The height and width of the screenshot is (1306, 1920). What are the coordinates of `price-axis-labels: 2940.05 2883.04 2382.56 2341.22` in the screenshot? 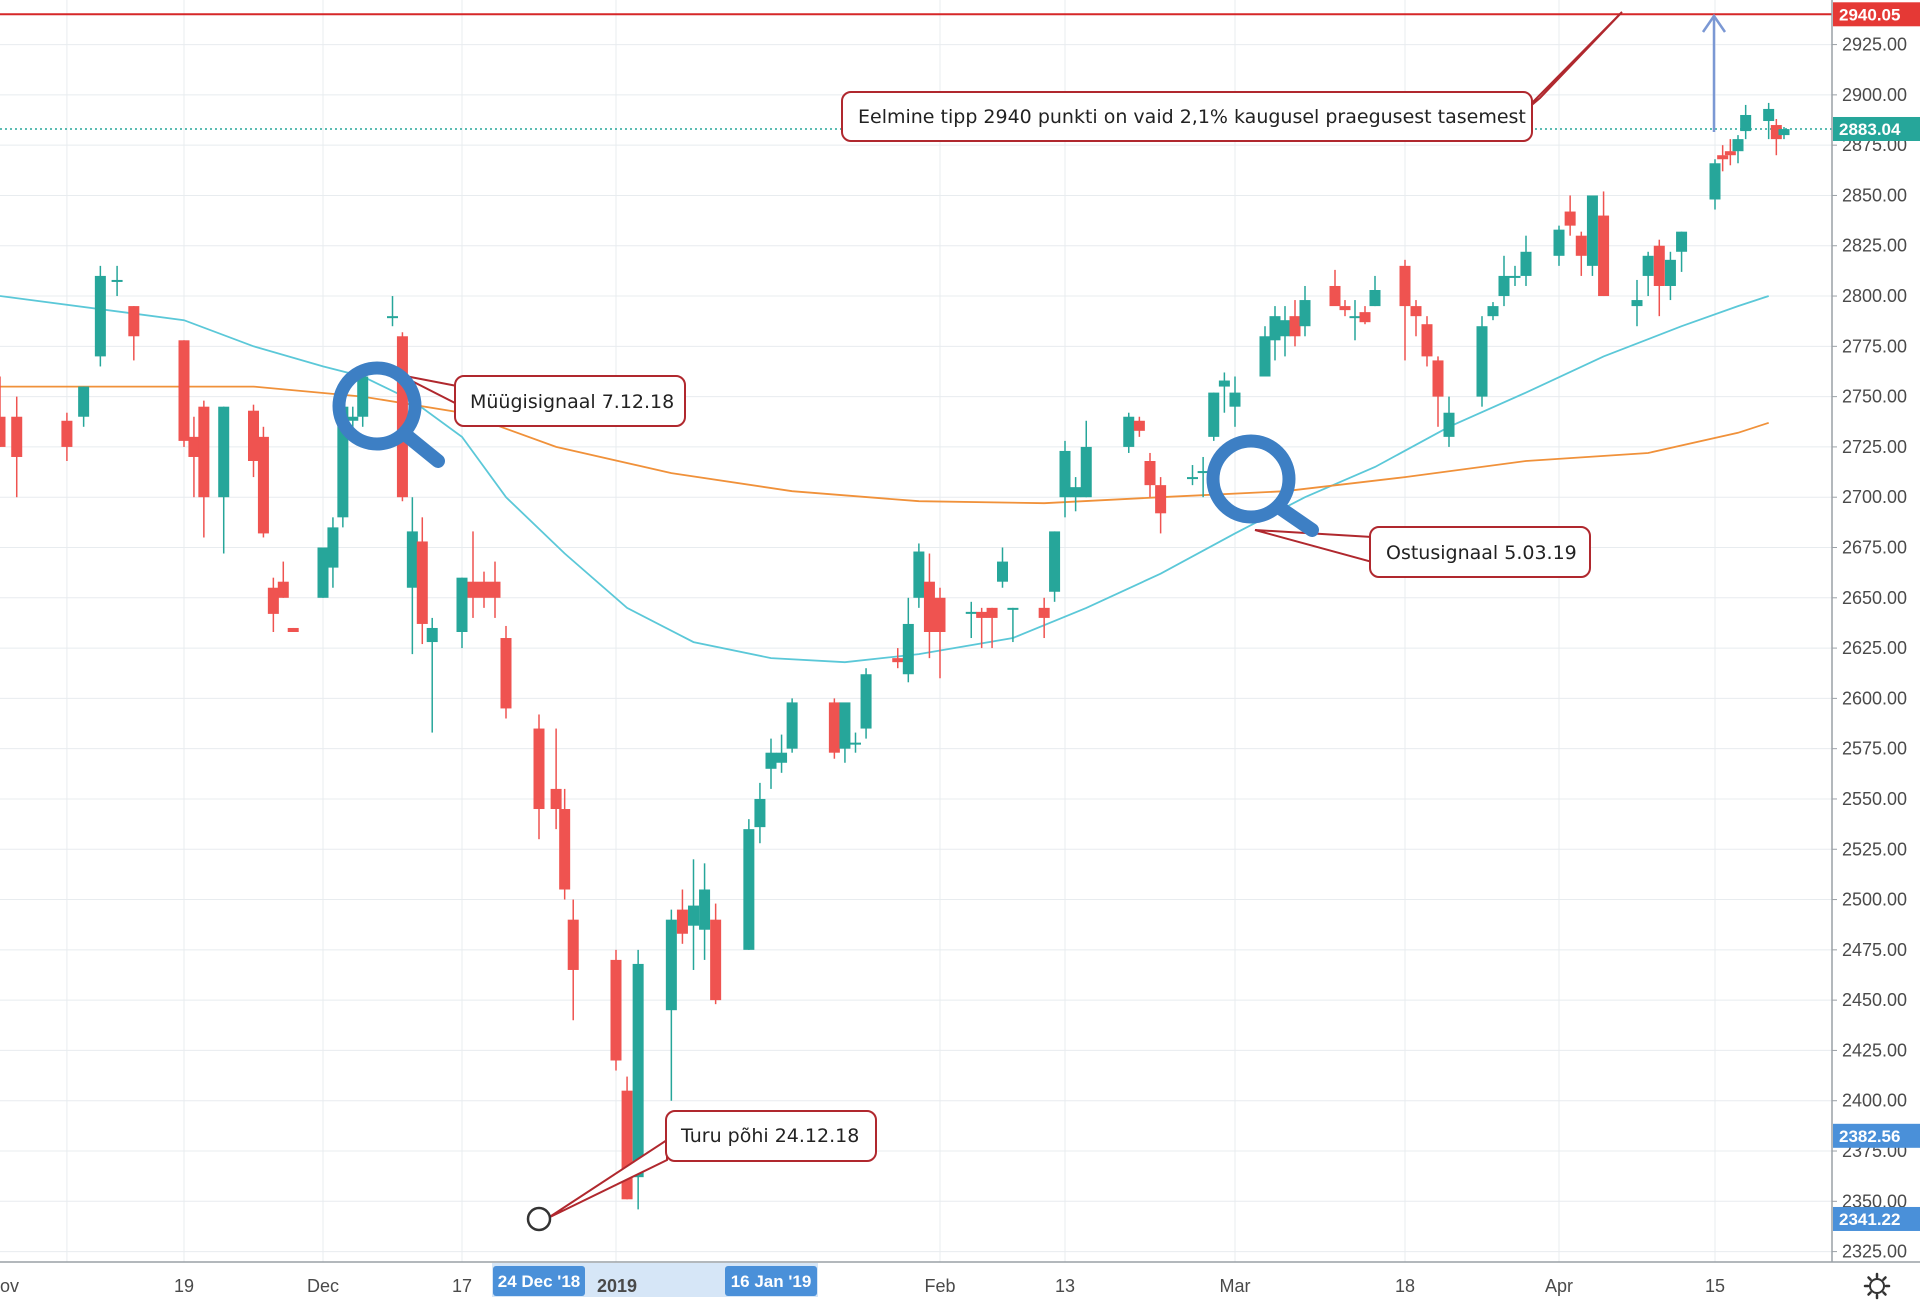 It's located at (1876, 616).